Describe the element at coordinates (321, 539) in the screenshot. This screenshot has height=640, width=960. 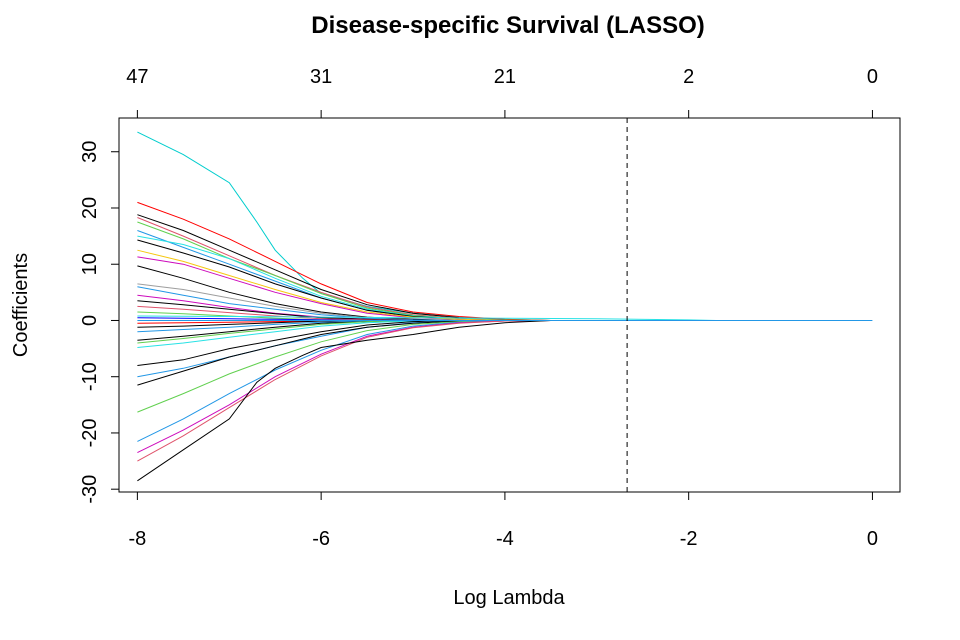
I see `x-tick-label: -6` at that location.